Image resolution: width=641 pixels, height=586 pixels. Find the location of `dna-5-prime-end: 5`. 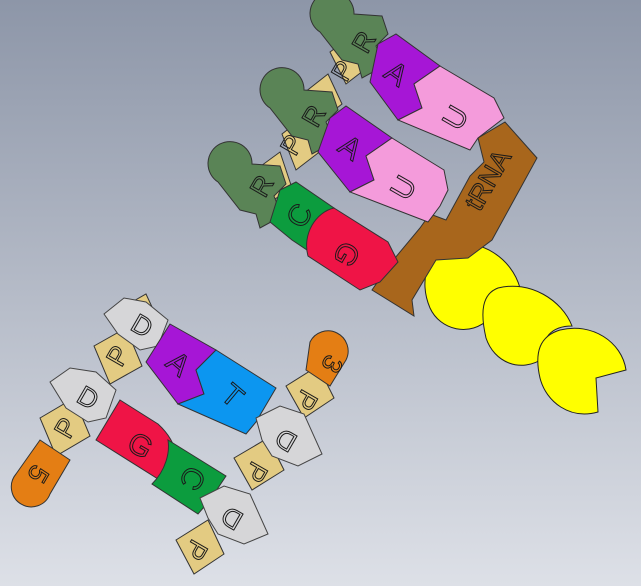

dna-5-prime-end: 5 is located at coordinates (40, 473).